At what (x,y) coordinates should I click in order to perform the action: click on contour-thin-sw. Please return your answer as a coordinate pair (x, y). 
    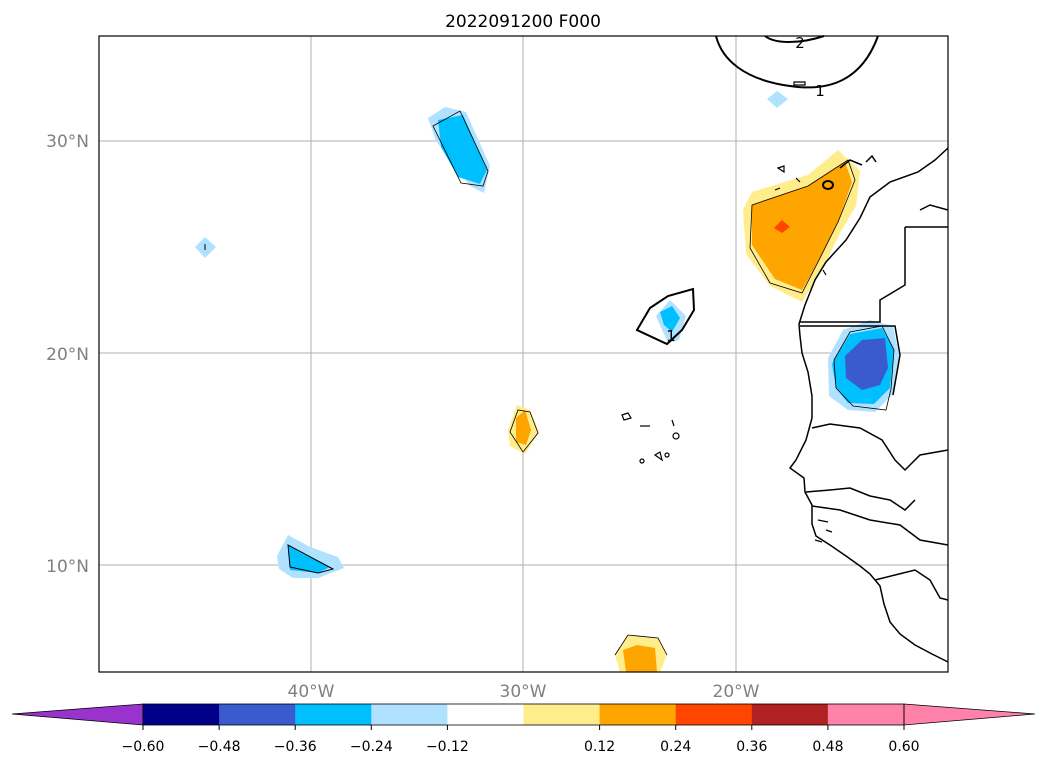
    Looking at the image, I should click on (311, 559).